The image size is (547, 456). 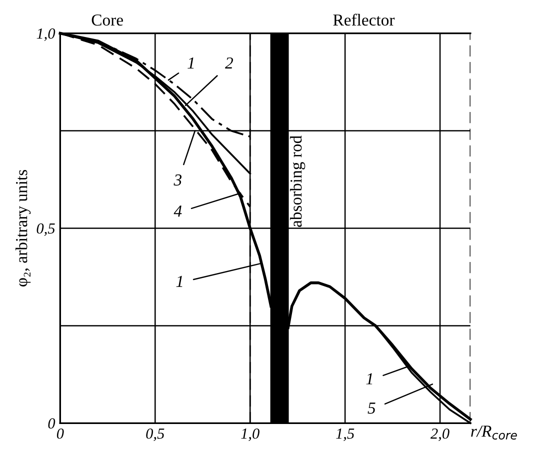 What do you see at coordinates (364, 20) in the screenshot?
I see `text: Reflector` at bounding box center [364, 20].